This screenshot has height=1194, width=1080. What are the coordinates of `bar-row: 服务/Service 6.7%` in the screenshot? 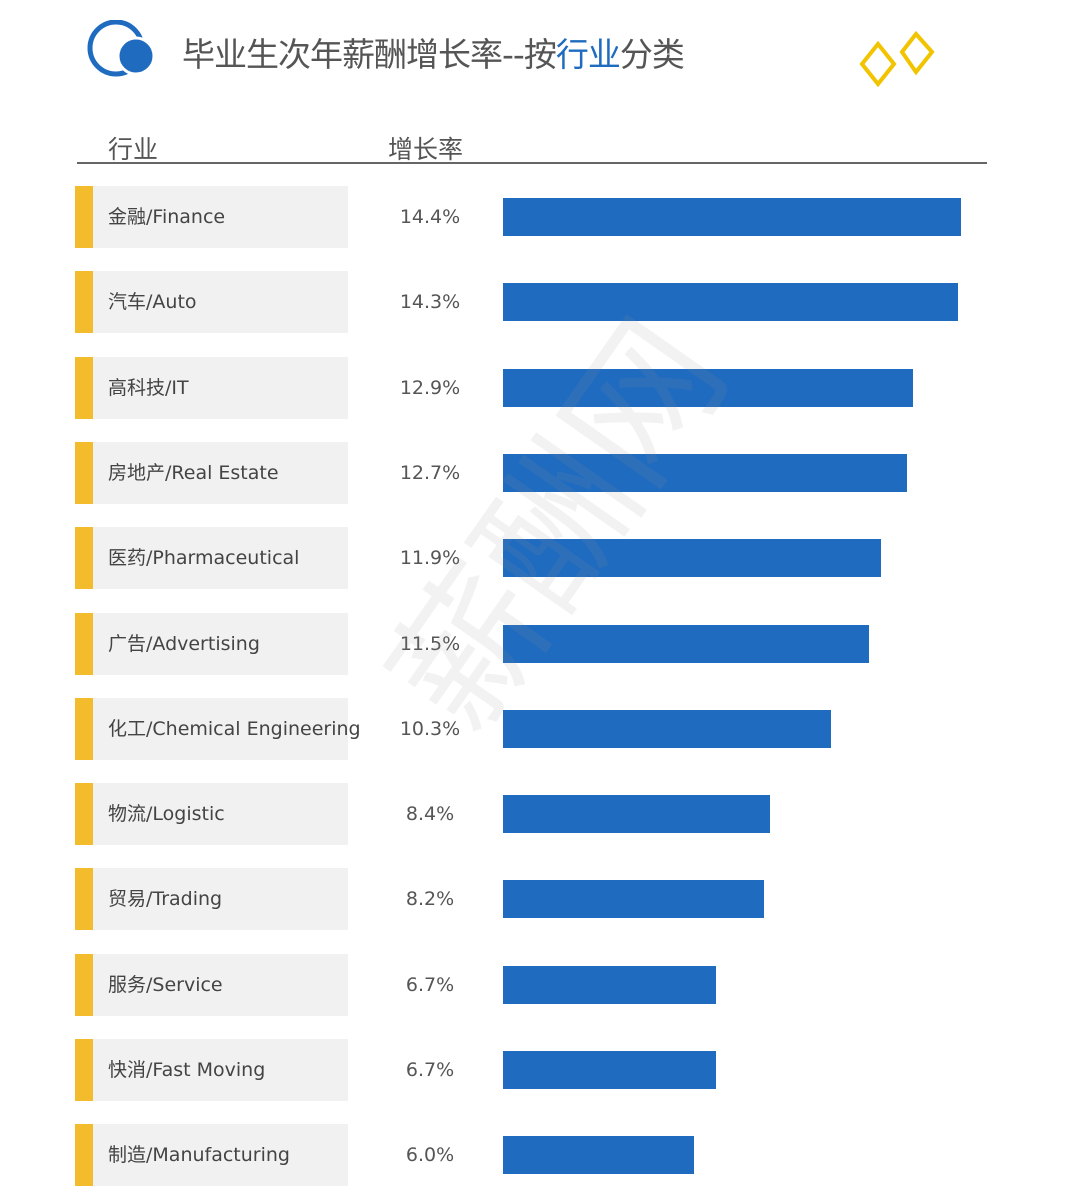 It's located at (535, 984).